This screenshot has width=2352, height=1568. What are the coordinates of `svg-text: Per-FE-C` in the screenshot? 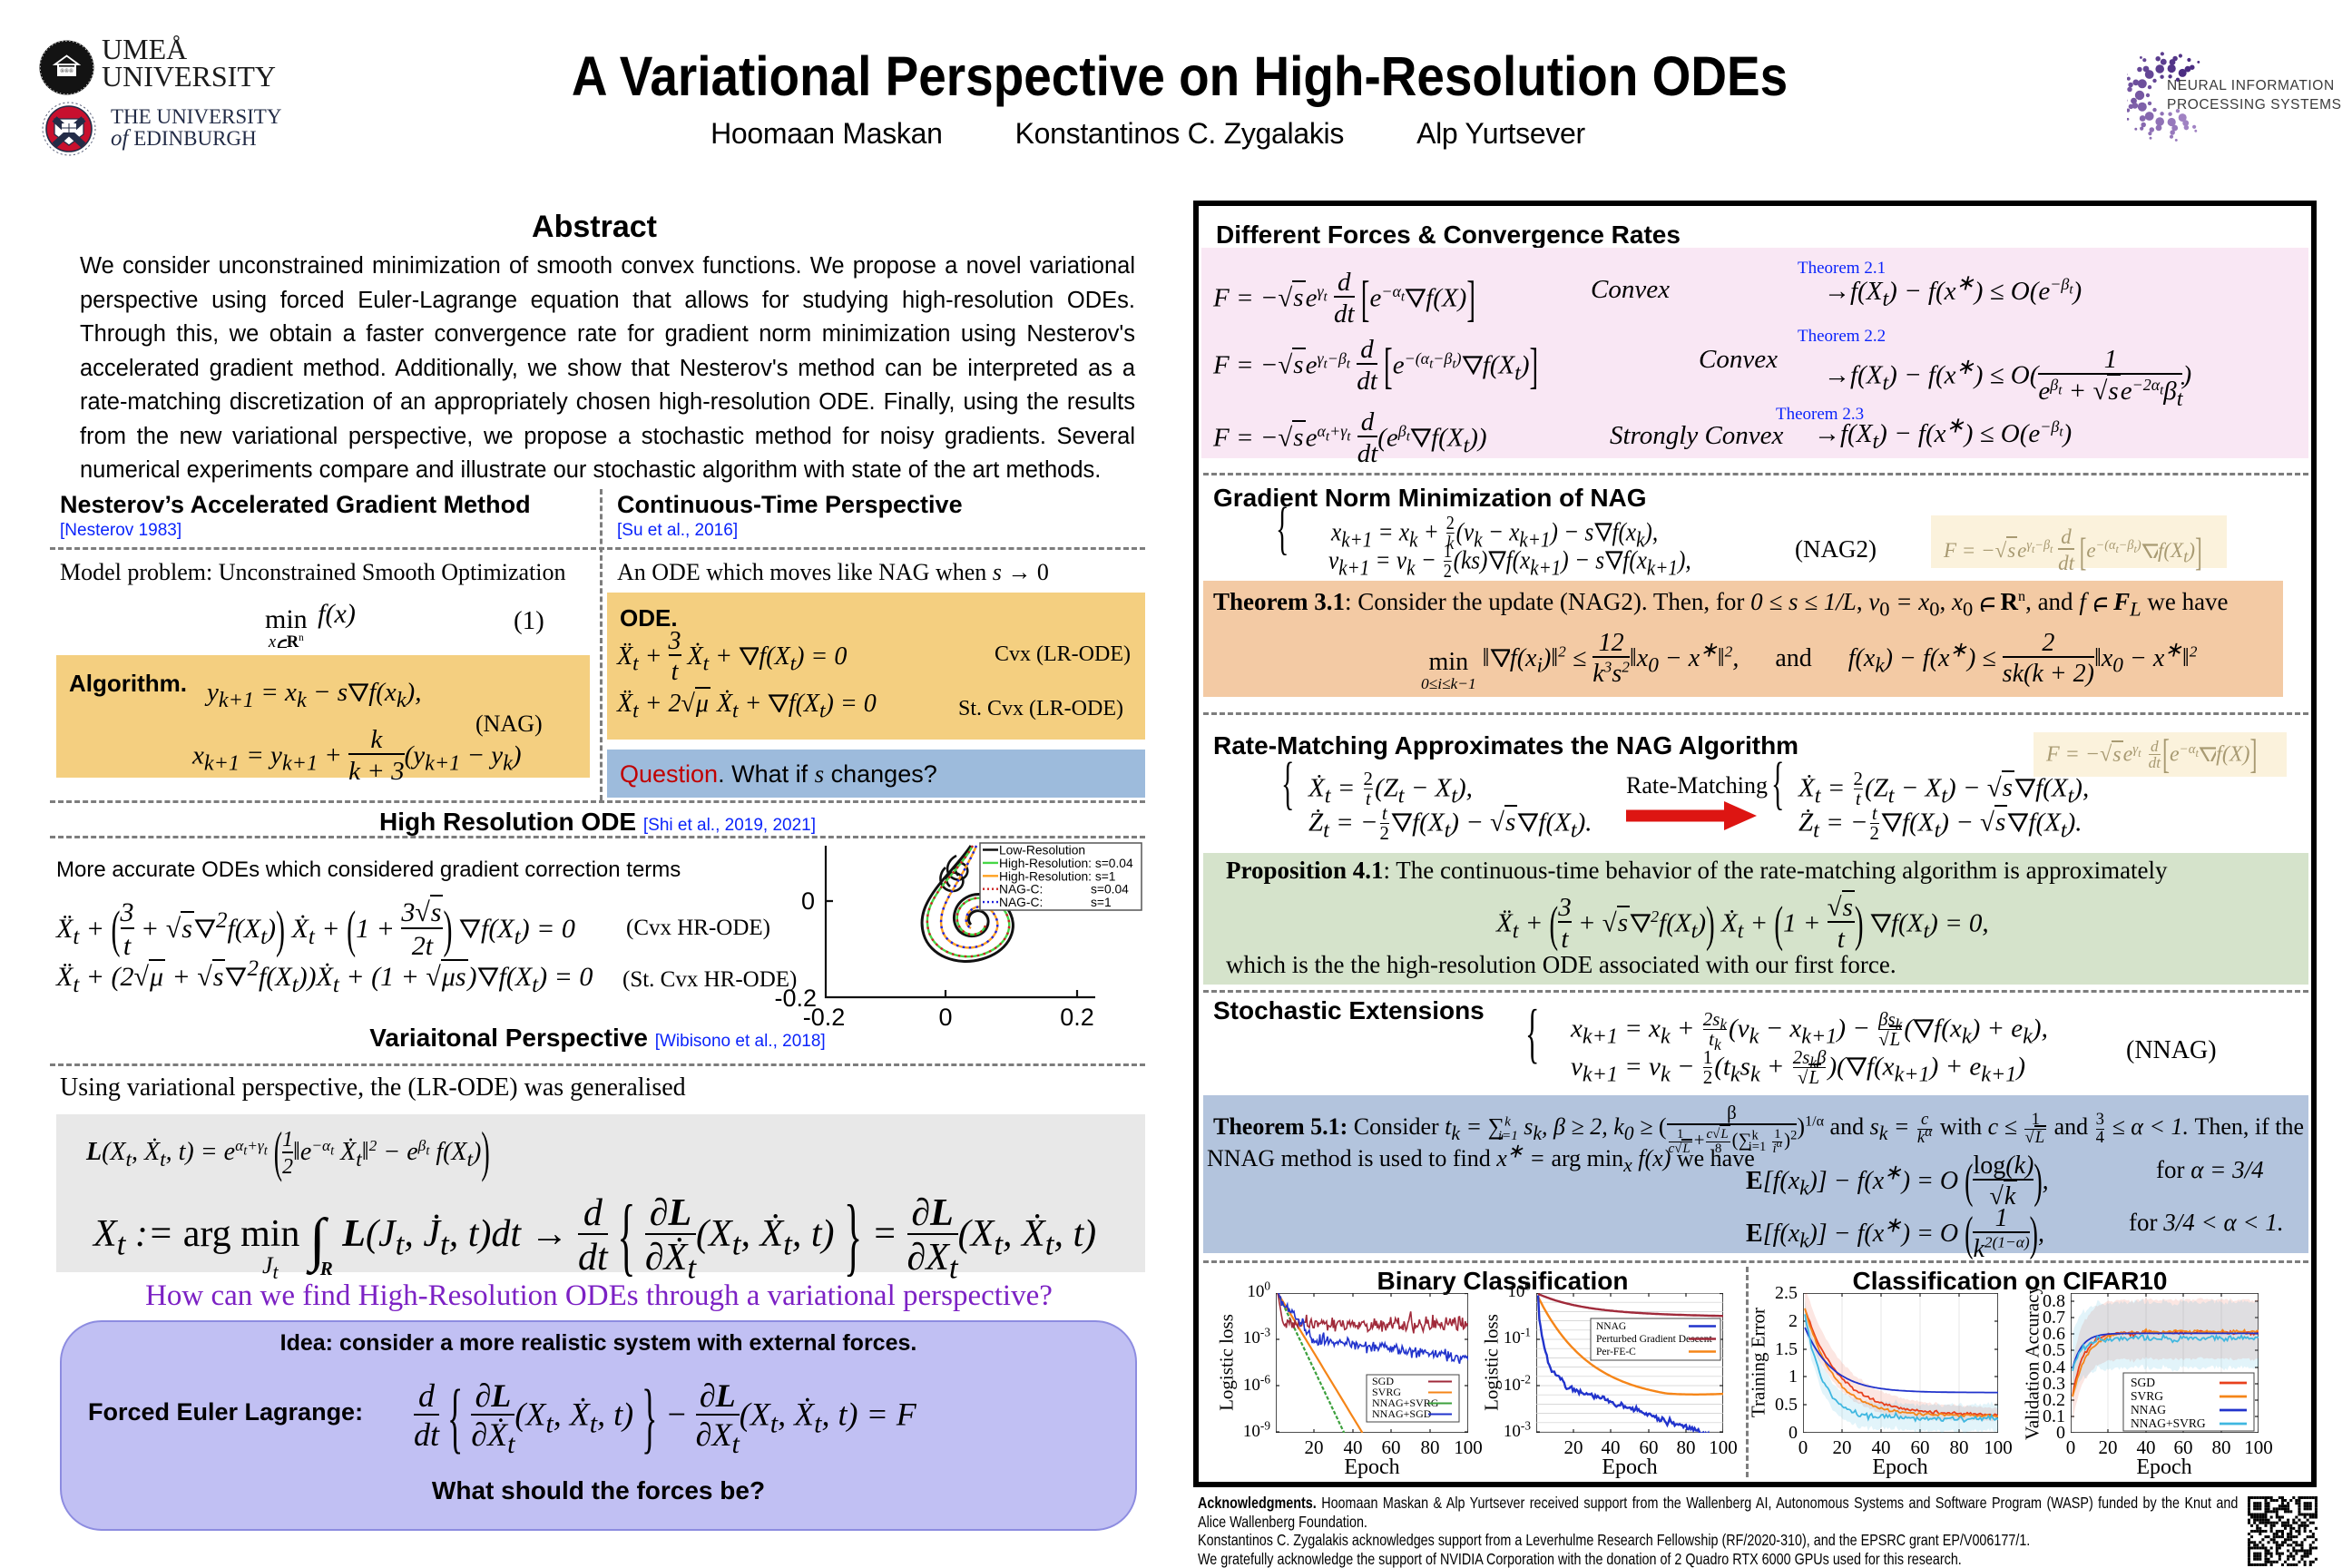 It's located at (1616, 1352).